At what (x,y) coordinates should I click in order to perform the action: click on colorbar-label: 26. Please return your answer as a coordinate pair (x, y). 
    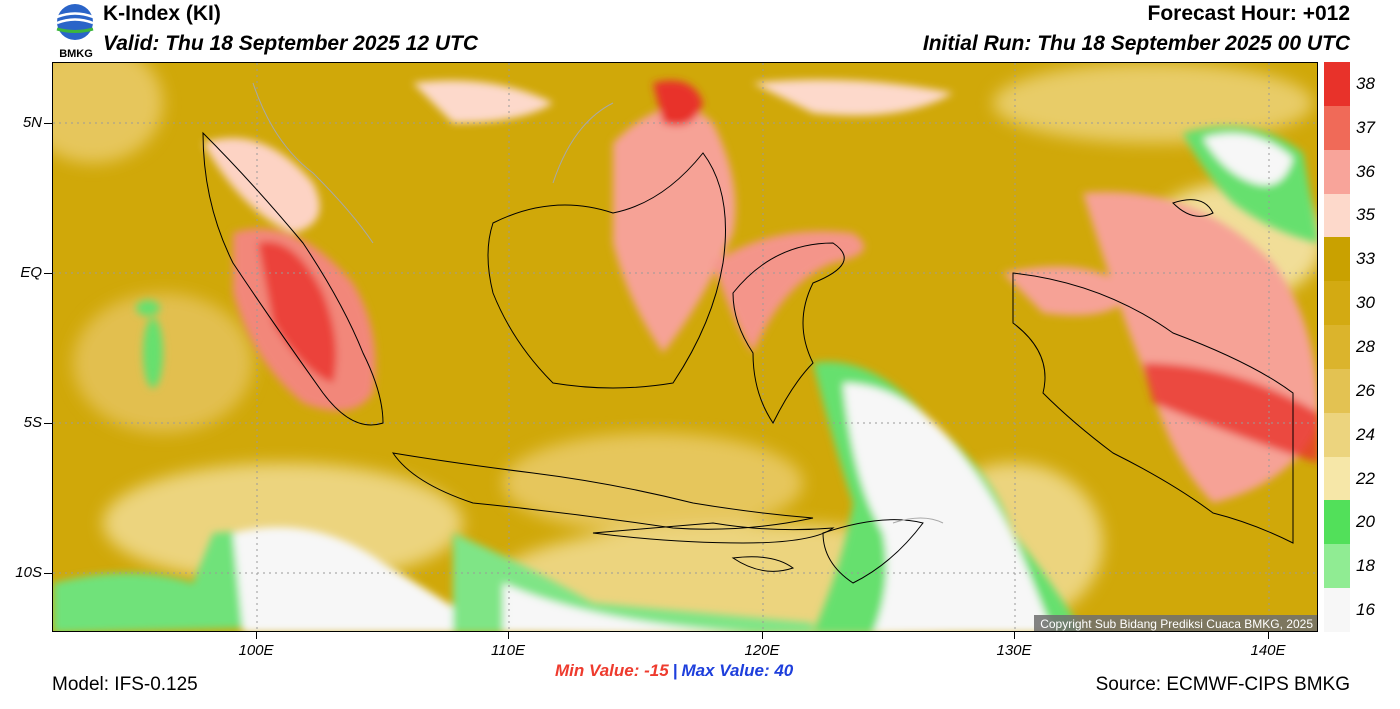
    Looking at the image, I should click on (1365, 390).